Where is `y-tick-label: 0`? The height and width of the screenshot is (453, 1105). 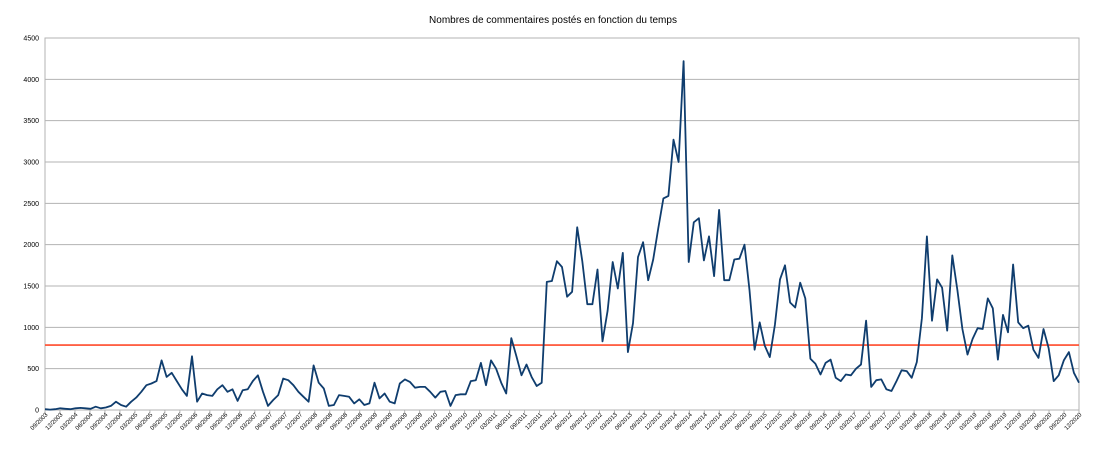 y-tick-label: 0 is located at coordinates (37, 411).